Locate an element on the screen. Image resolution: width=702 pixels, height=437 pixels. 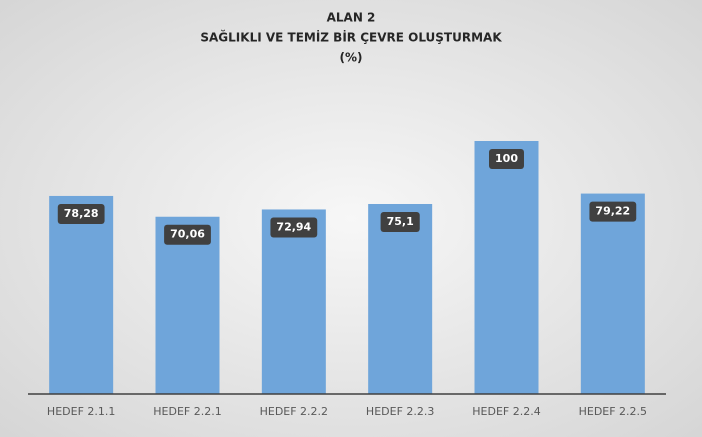
value-label: 72,94 is located at coordinates (293, 226).